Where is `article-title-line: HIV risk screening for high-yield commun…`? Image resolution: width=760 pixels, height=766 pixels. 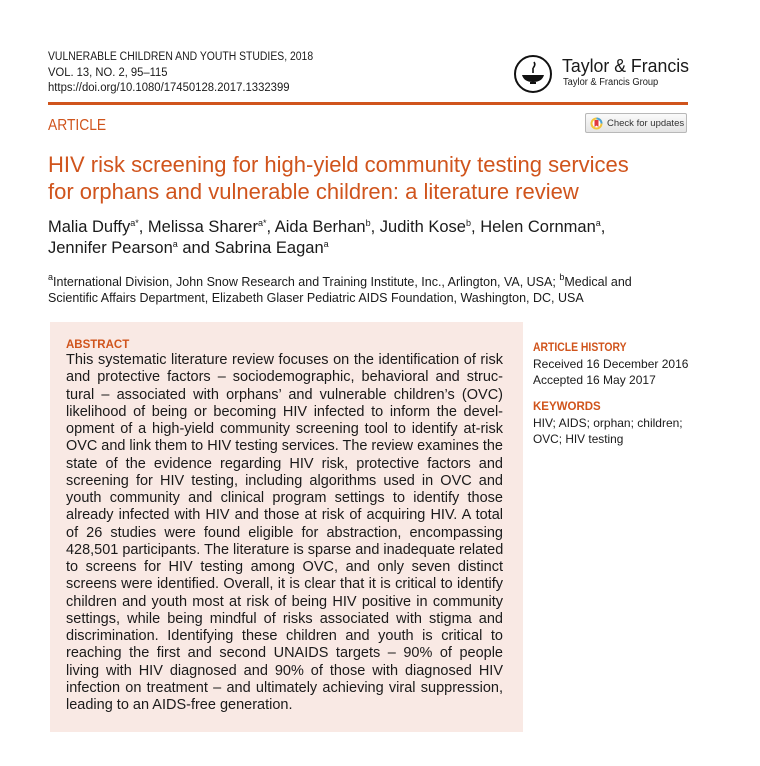 article-title-line: HIV risk screening for high-yield commun… is located at coordinates (338, 164).